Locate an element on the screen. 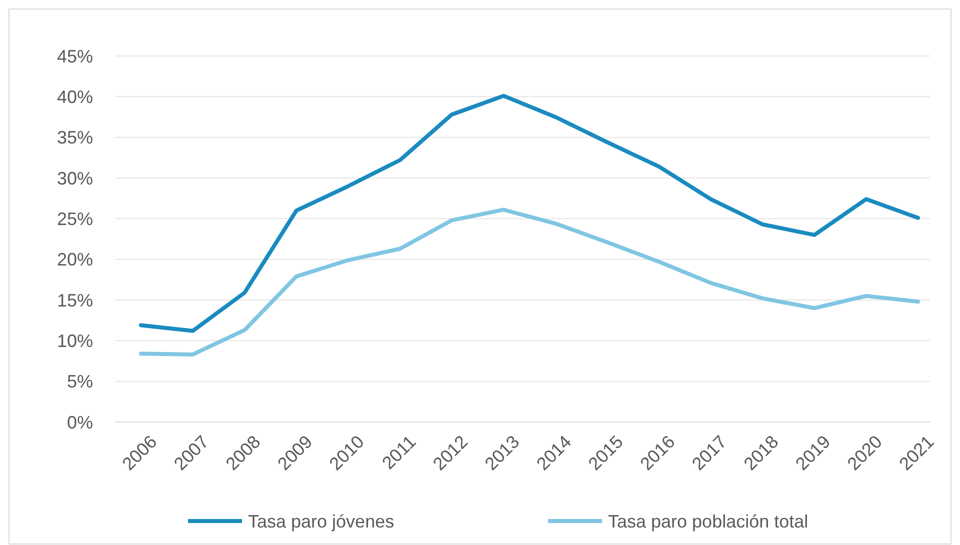 Image resolution: width=960 pixels, height=545 pixels. y-tick-label: 20% is located at coordinates (74, 260).